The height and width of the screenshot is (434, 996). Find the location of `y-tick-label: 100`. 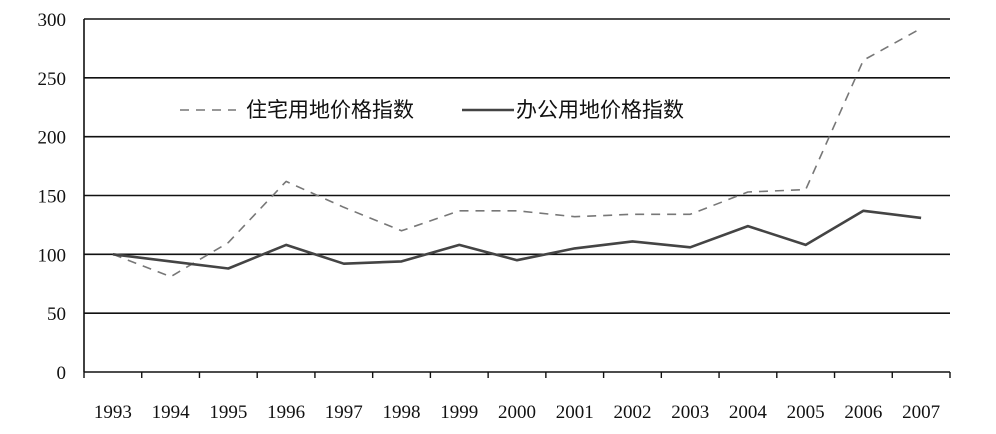

y-tick-label: 100 is located at coordinates (52, 255).